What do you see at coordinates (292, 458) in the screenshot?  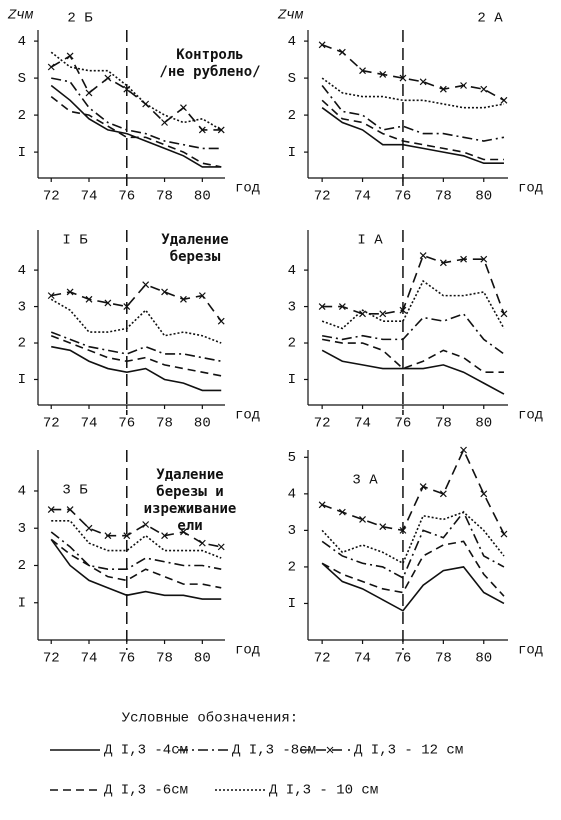 I see `y-tick-label: 5` at bounding box center [292, 458].